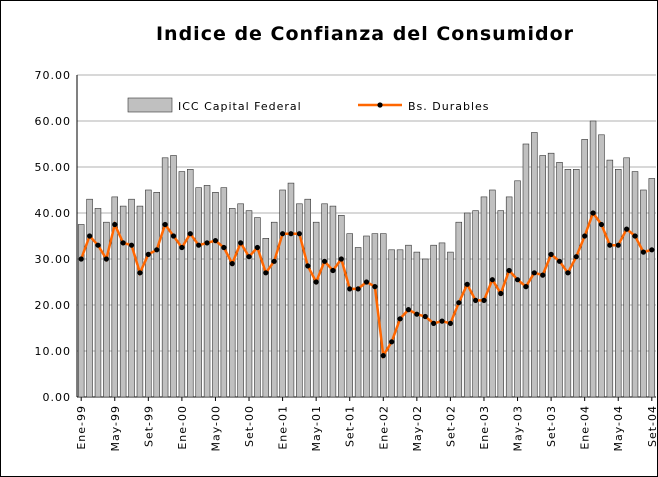  I want to click on chart-title: Indice de Confianza del Consumidor, so click(365, 34).